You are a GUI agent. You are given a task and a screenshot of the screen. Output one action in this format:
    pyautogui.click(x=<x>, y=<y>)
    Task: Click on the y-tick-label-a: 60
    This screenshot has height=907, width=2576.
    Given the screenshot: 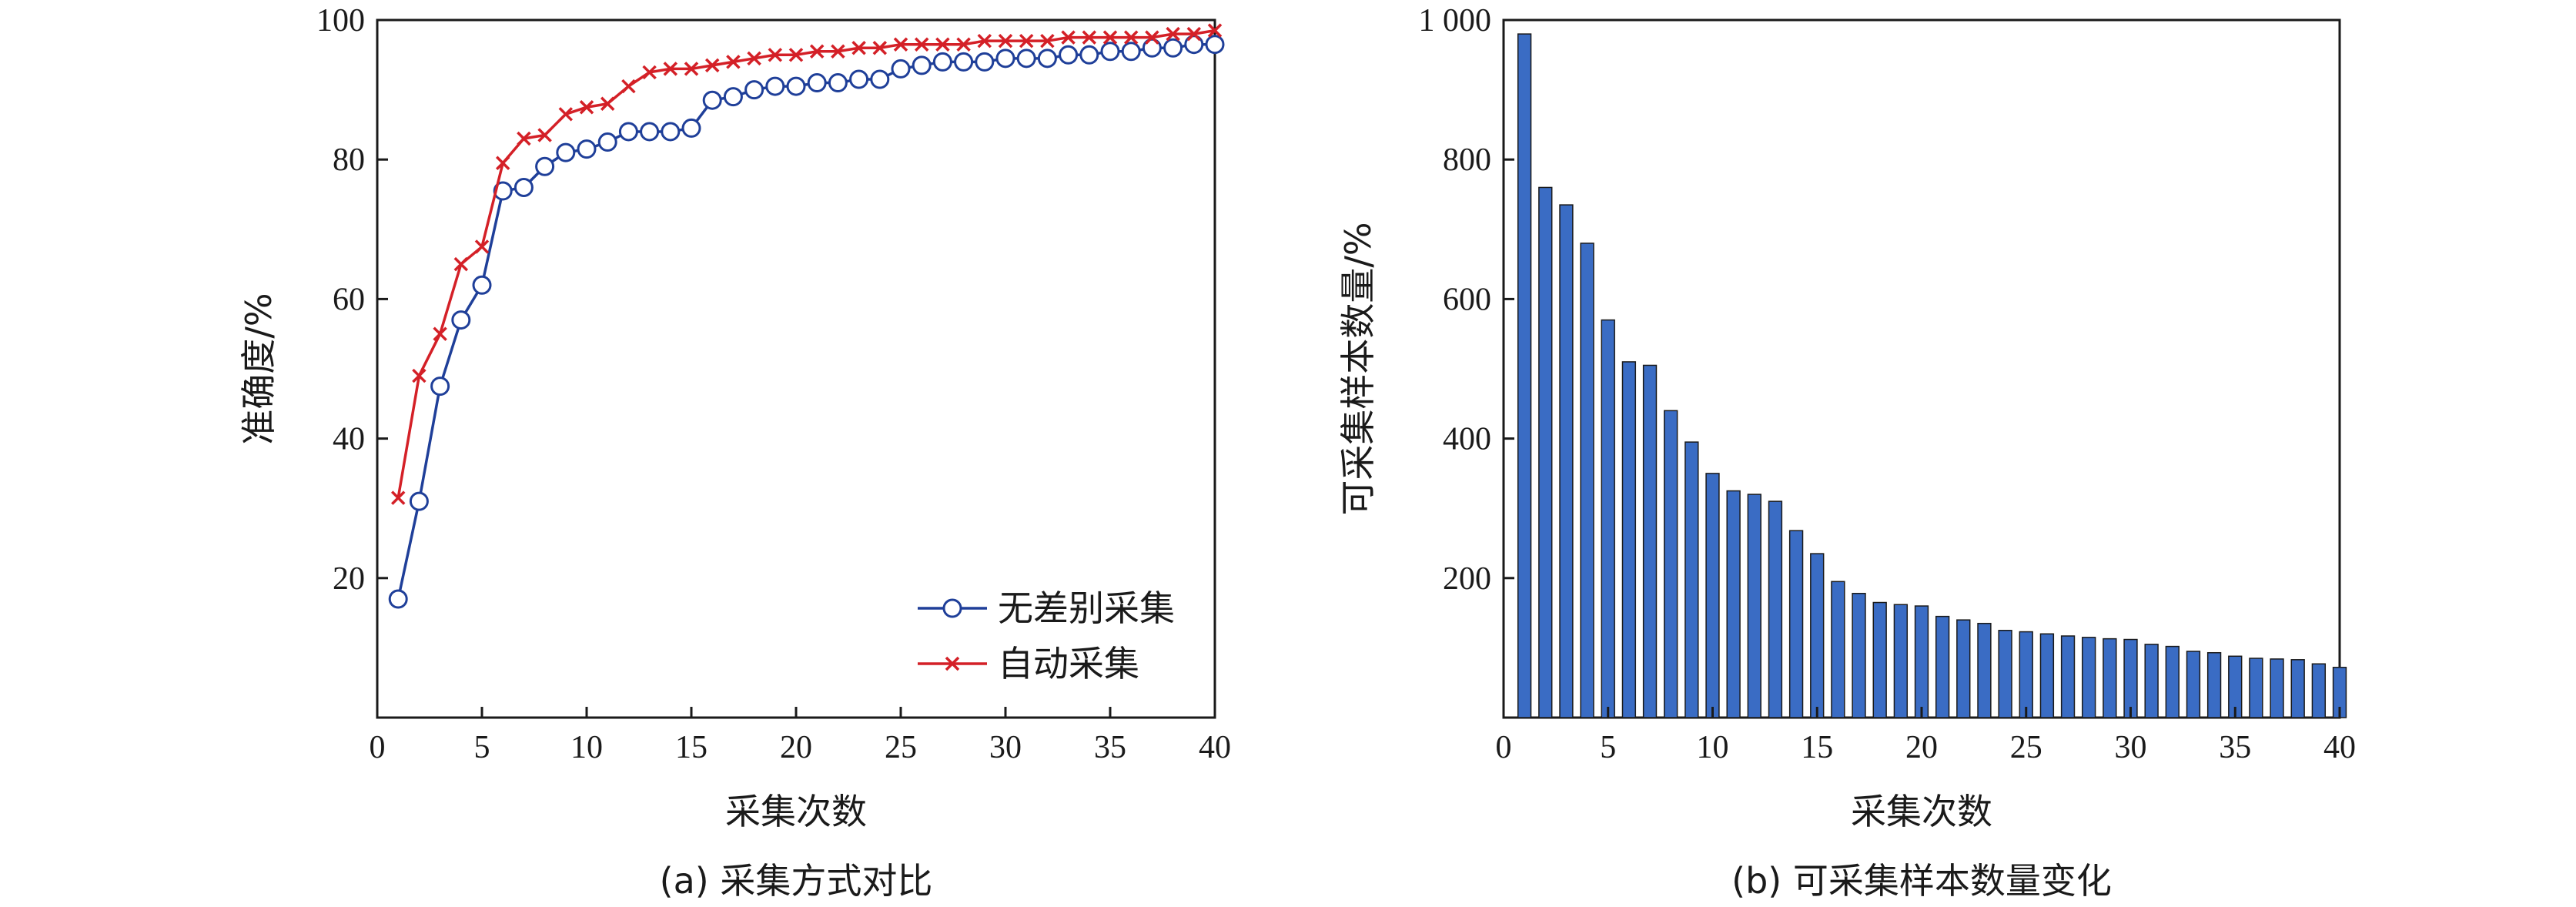 What is the action you would take?
    pyautogui.click(x=349, y=299)
    